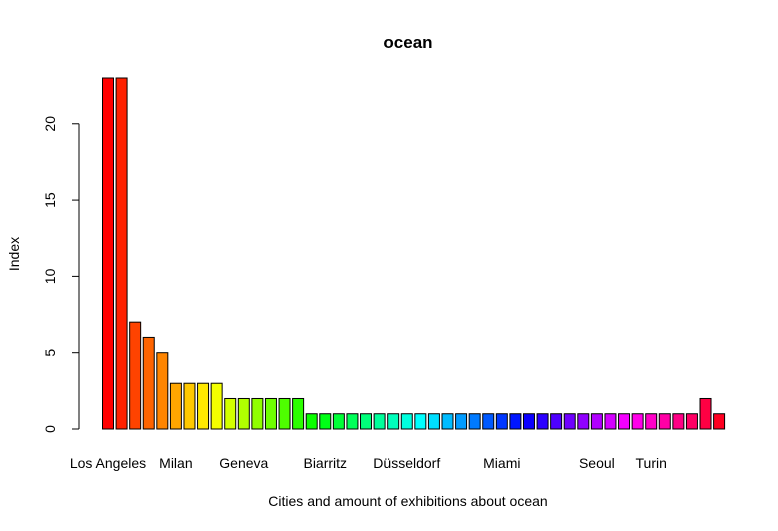  Describe the element at coordinates (50, 429) in the screenshot. I see `y-tick-label-0: 0` at that location.